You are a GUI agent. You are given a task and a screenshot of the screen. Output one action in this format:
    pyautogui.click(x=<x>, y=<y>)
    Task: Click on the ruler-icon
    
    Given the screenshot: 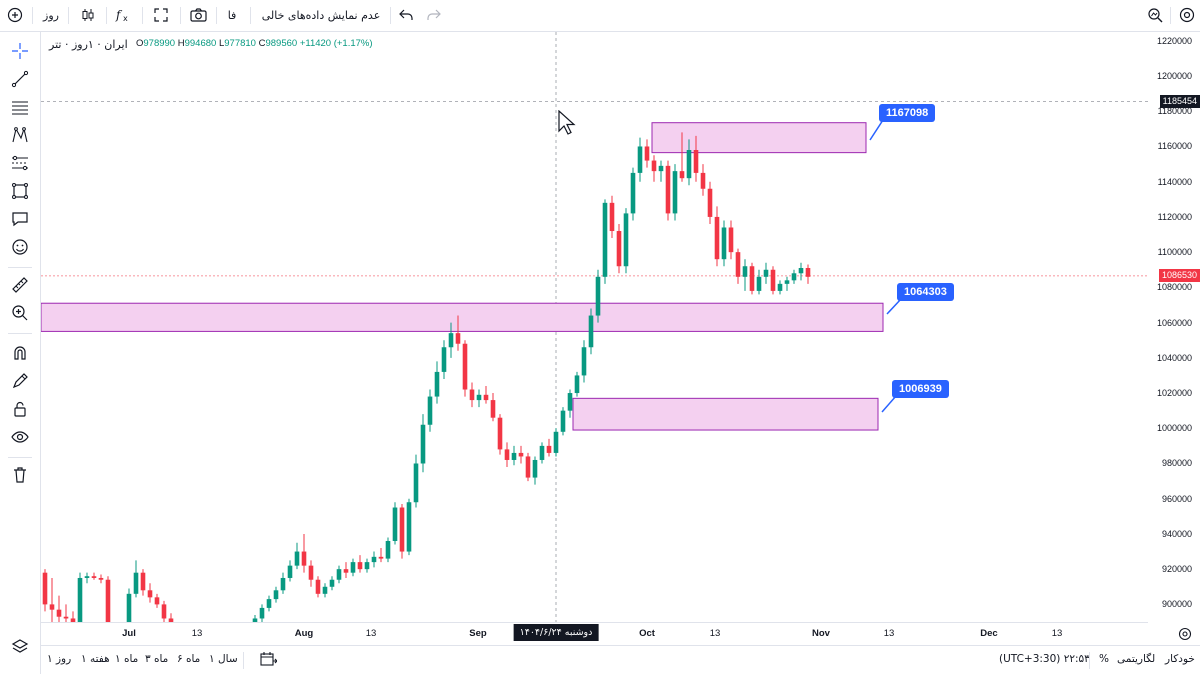 What is the action you would take?
    pyautogui.click(x=20, y=285)
    